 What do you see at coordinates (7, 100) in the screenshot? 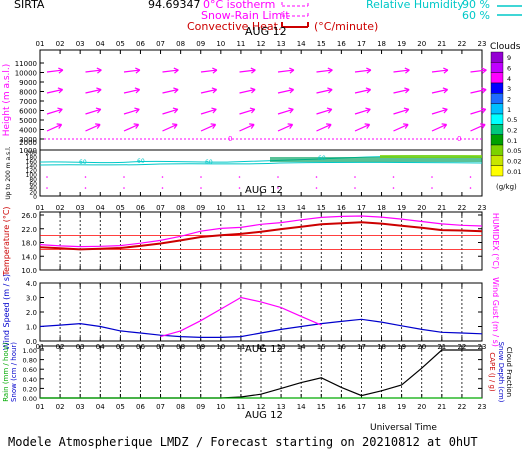
I see `panel1-ylabel: Height (m a.s.l.)` at bounding box center [7, 100].